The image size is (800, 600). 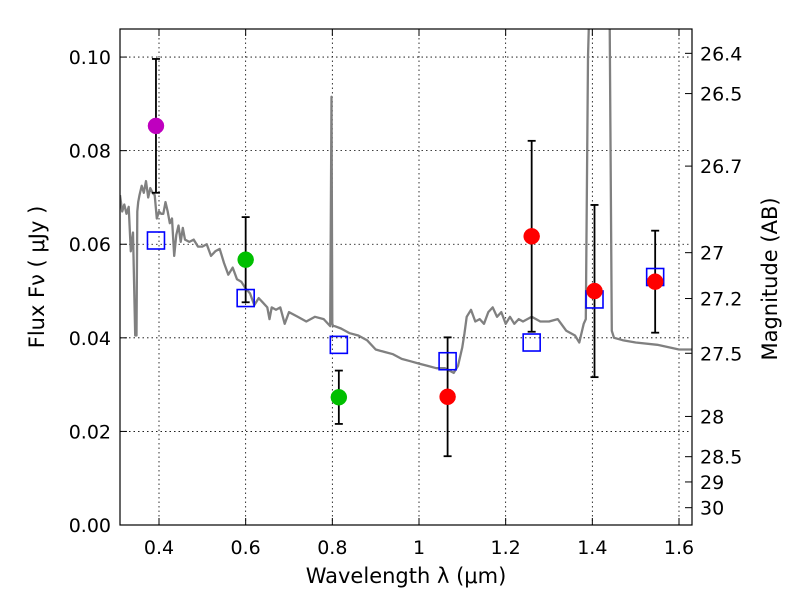 I want to click on x-tick-label: 1, so click(x=419, y=548).